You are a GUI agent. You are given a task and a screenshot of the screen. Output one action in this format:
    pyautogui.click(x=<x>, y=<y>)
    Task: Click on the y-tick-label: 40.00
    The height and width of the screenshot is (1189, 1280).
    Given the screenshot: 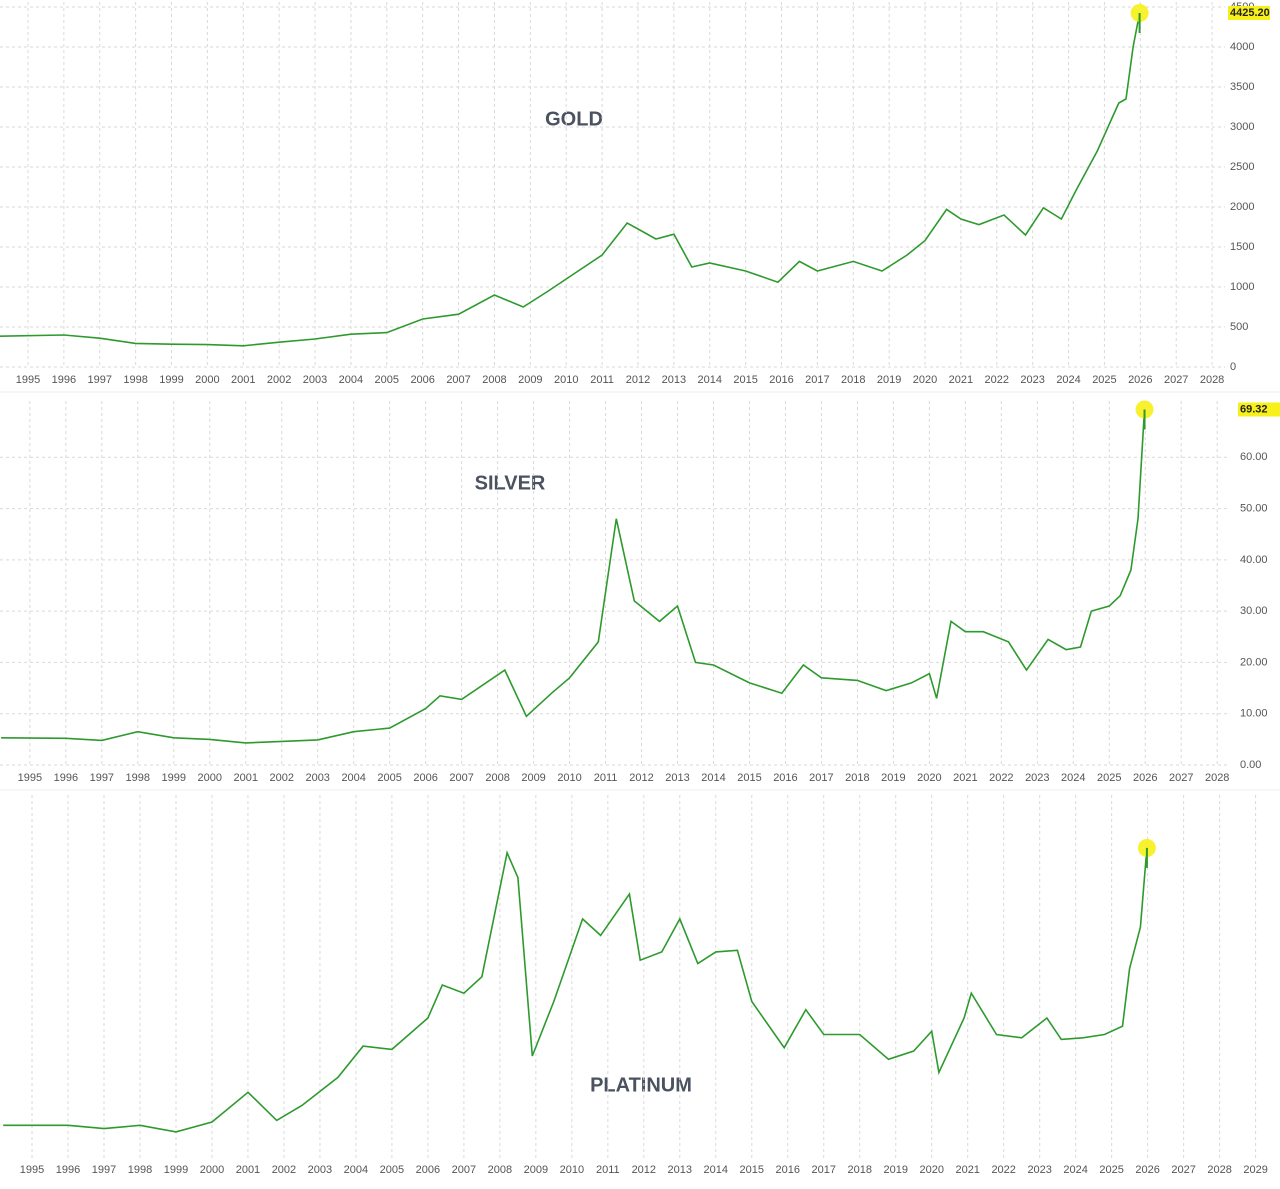 What is the action you would take?
    pyautogui.click(x=1254, y=560)
    